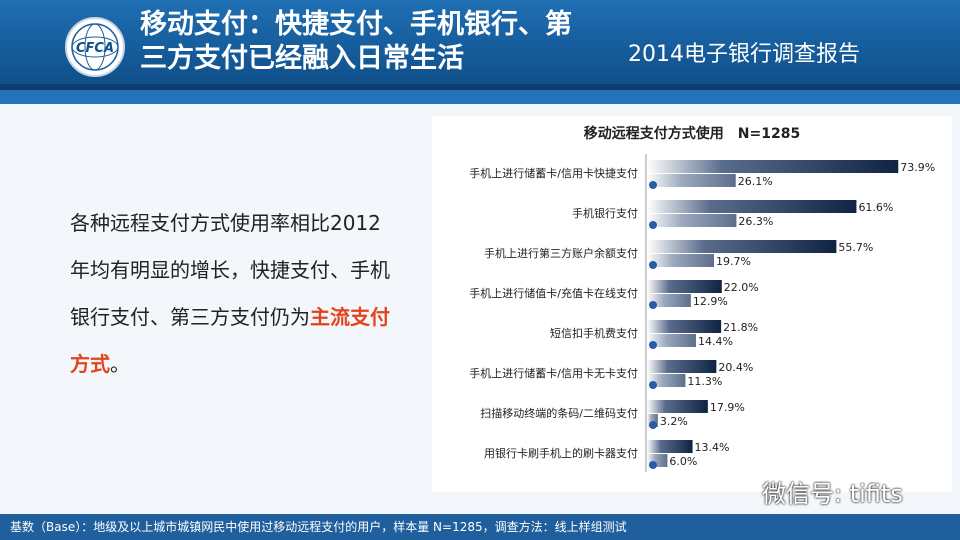  What do you see at coordinates (230, 340) in the screenshot?
I see `summary-highlight: 主流支付方式` at bounding box center [230, 340].